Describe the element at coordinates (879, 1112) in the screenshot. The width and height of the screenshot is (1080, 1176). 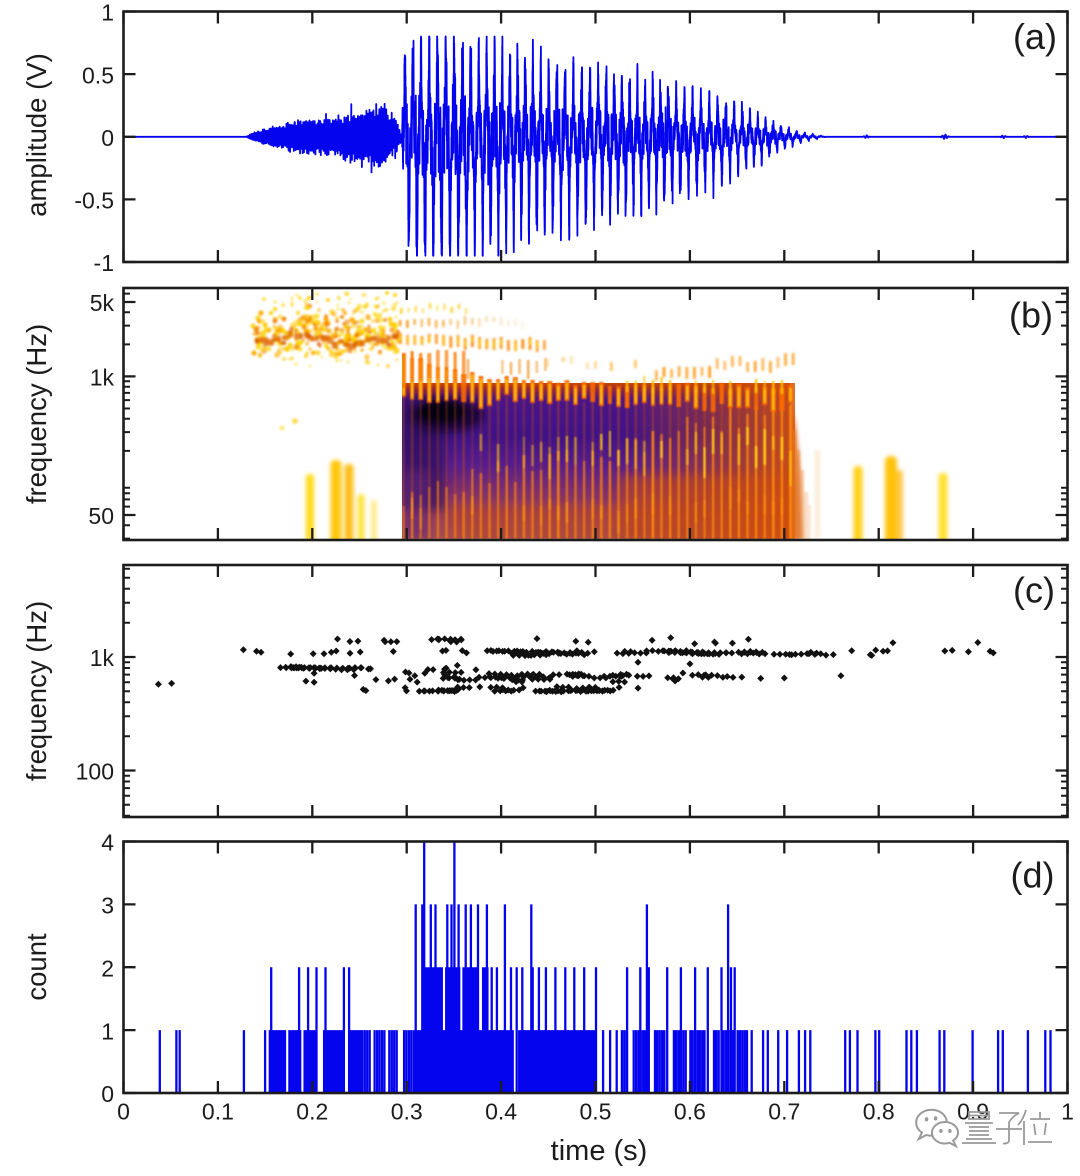
I see `svg-text: 0.8` at that location.